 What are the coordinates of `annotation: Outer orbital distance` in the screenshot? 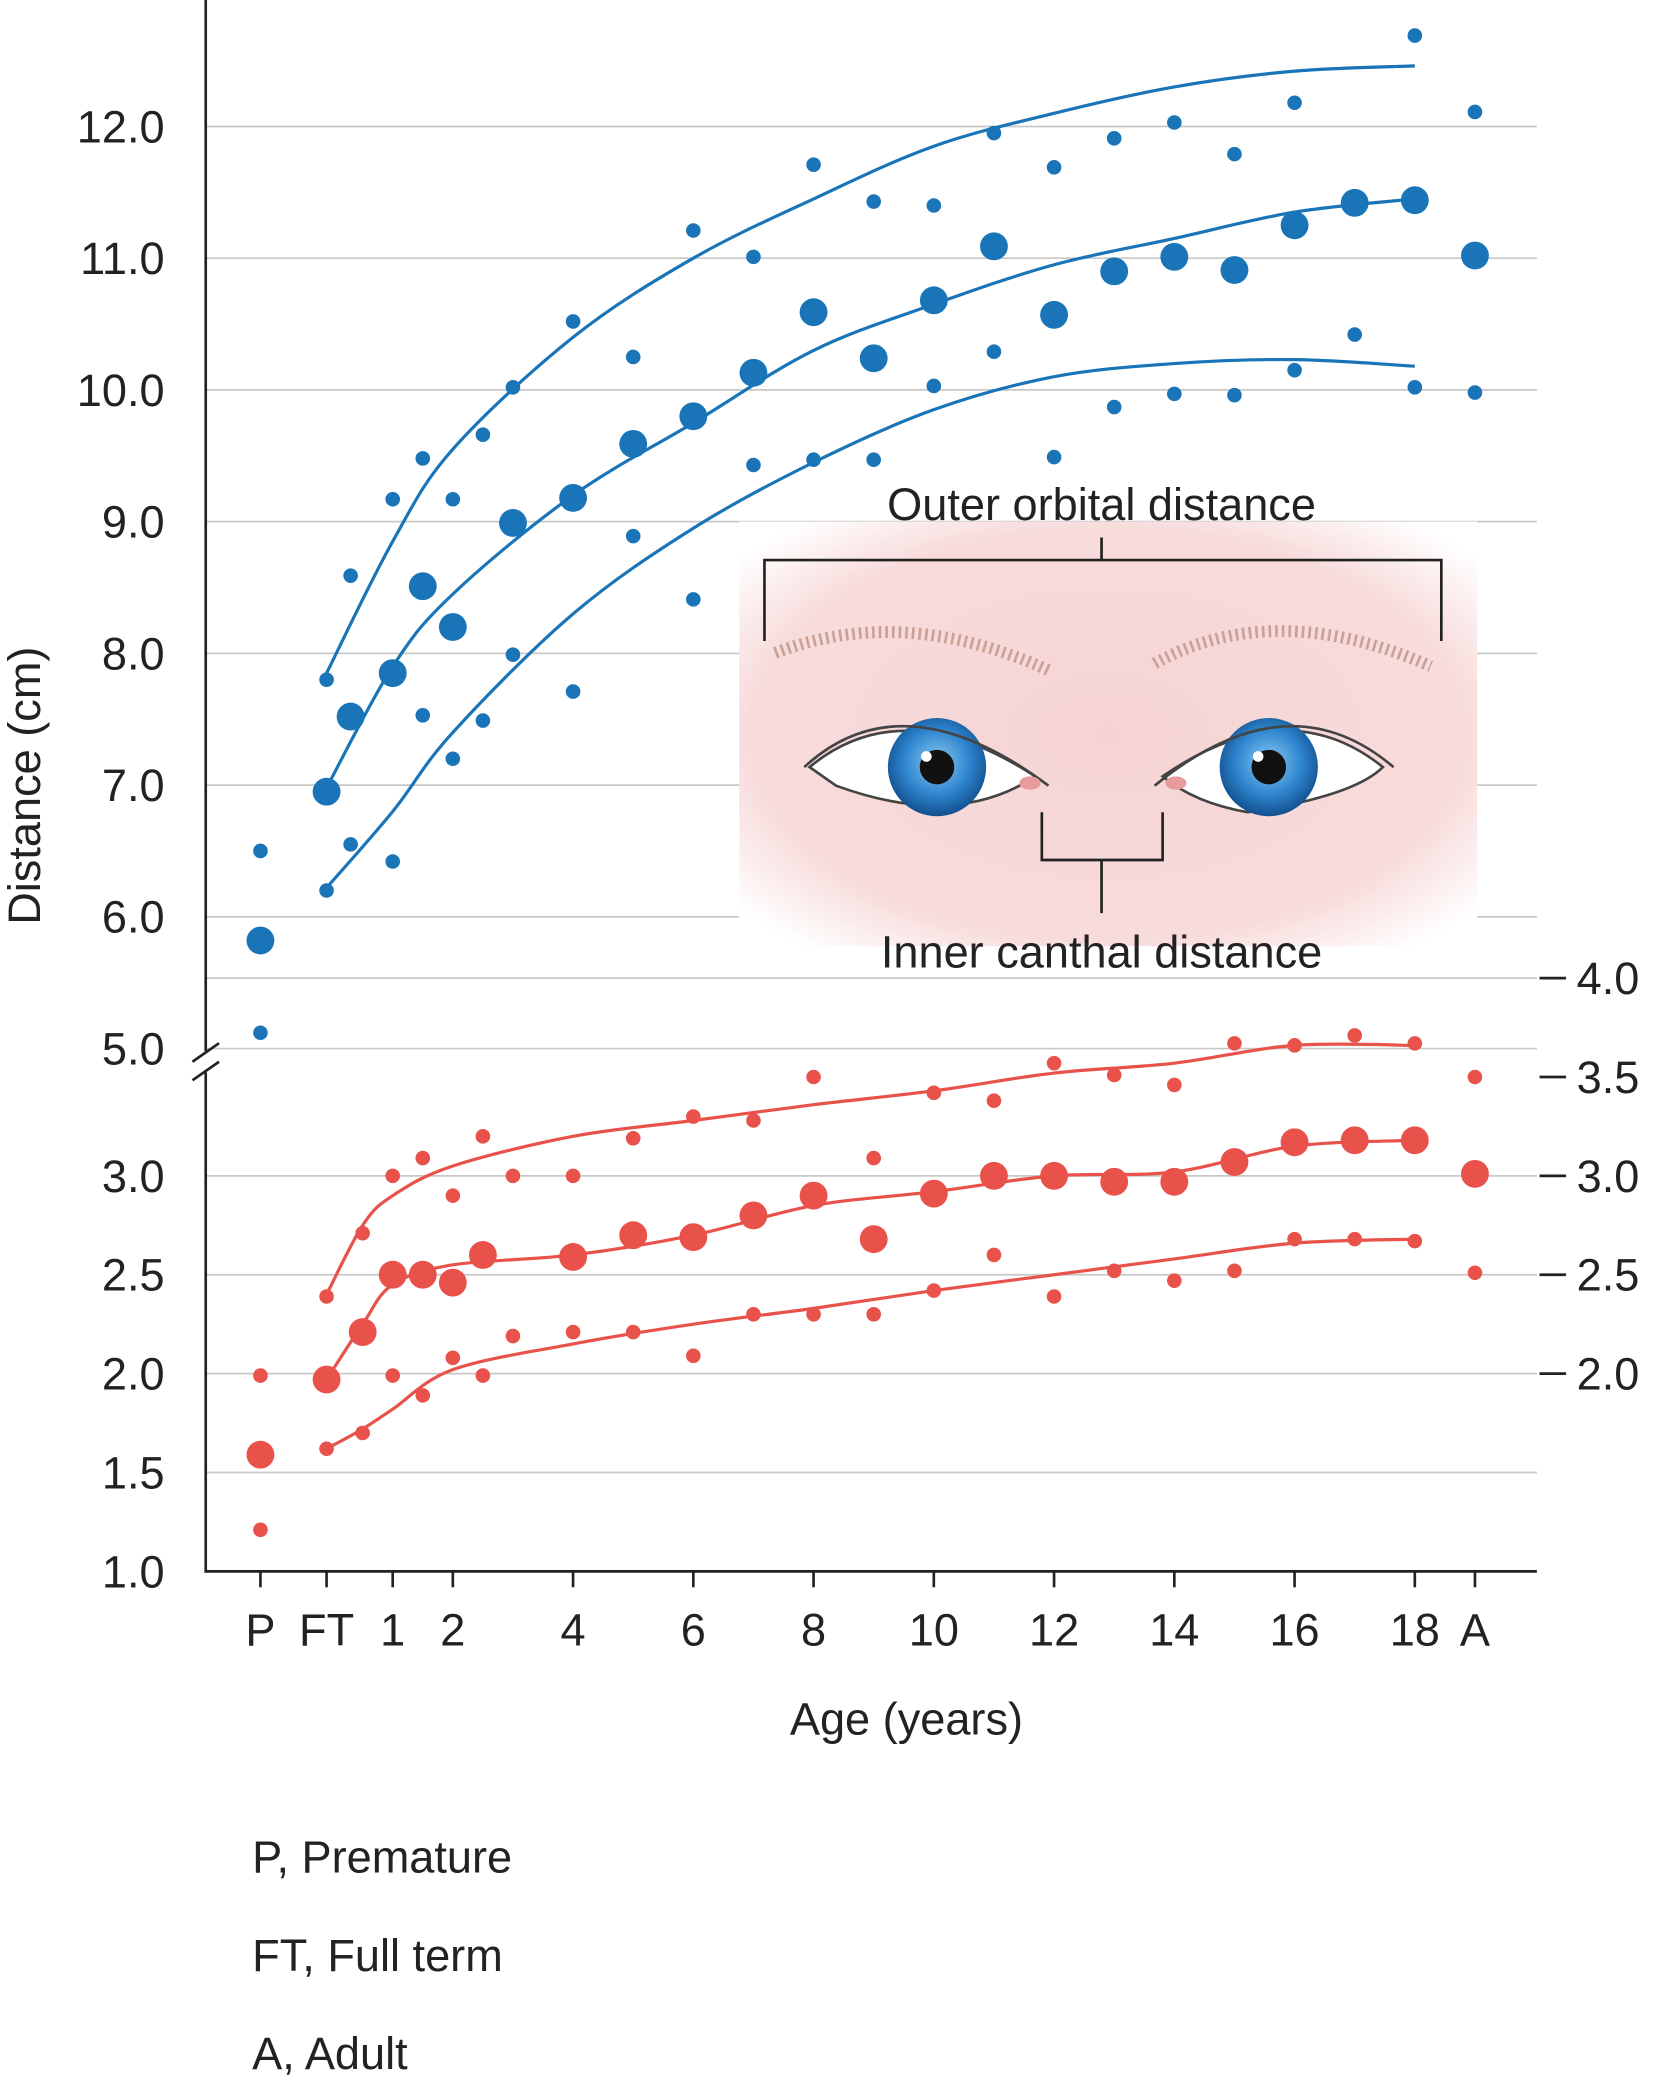 It's located at (1101, 504).